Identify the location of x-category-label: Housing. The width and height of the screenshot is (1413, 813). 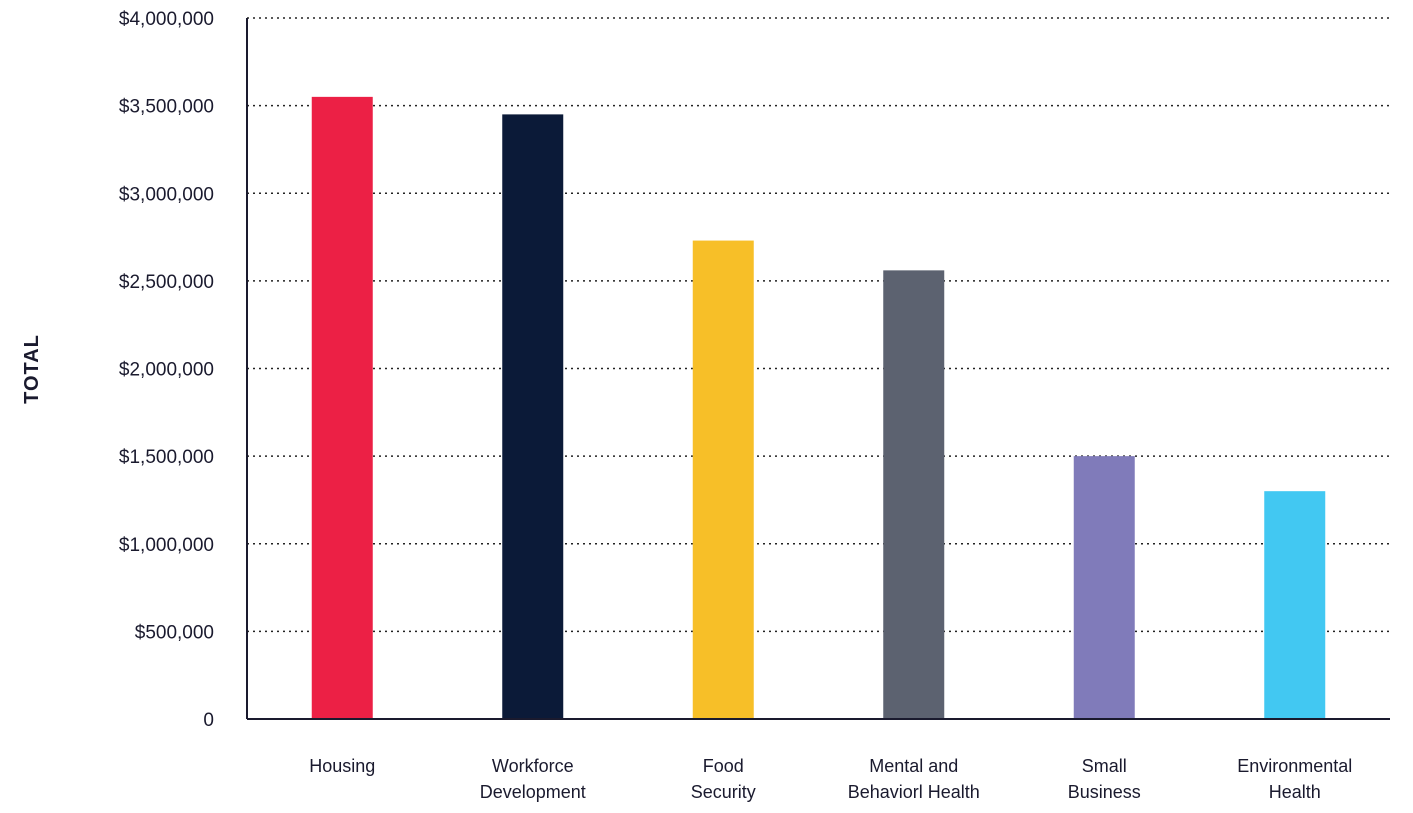
(342, 766).